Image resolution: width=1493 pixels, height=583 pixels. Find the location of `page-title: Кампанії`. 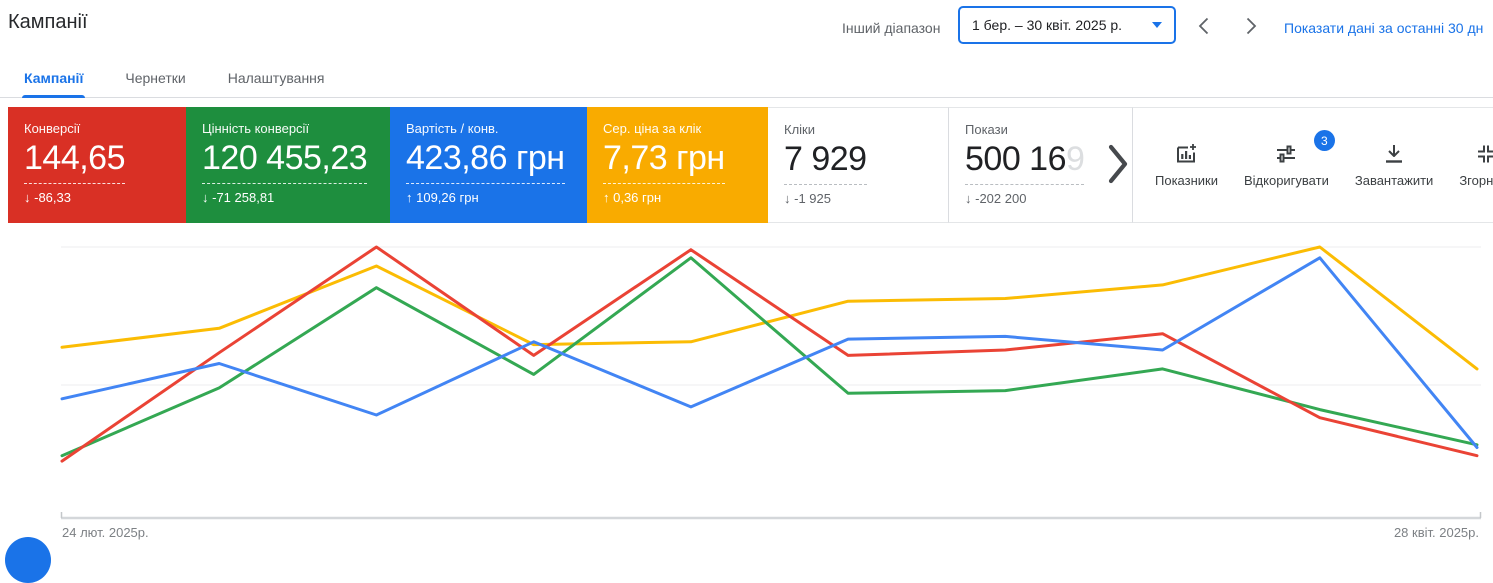

page-title: Кампанії is located at coordinates (48, 22).